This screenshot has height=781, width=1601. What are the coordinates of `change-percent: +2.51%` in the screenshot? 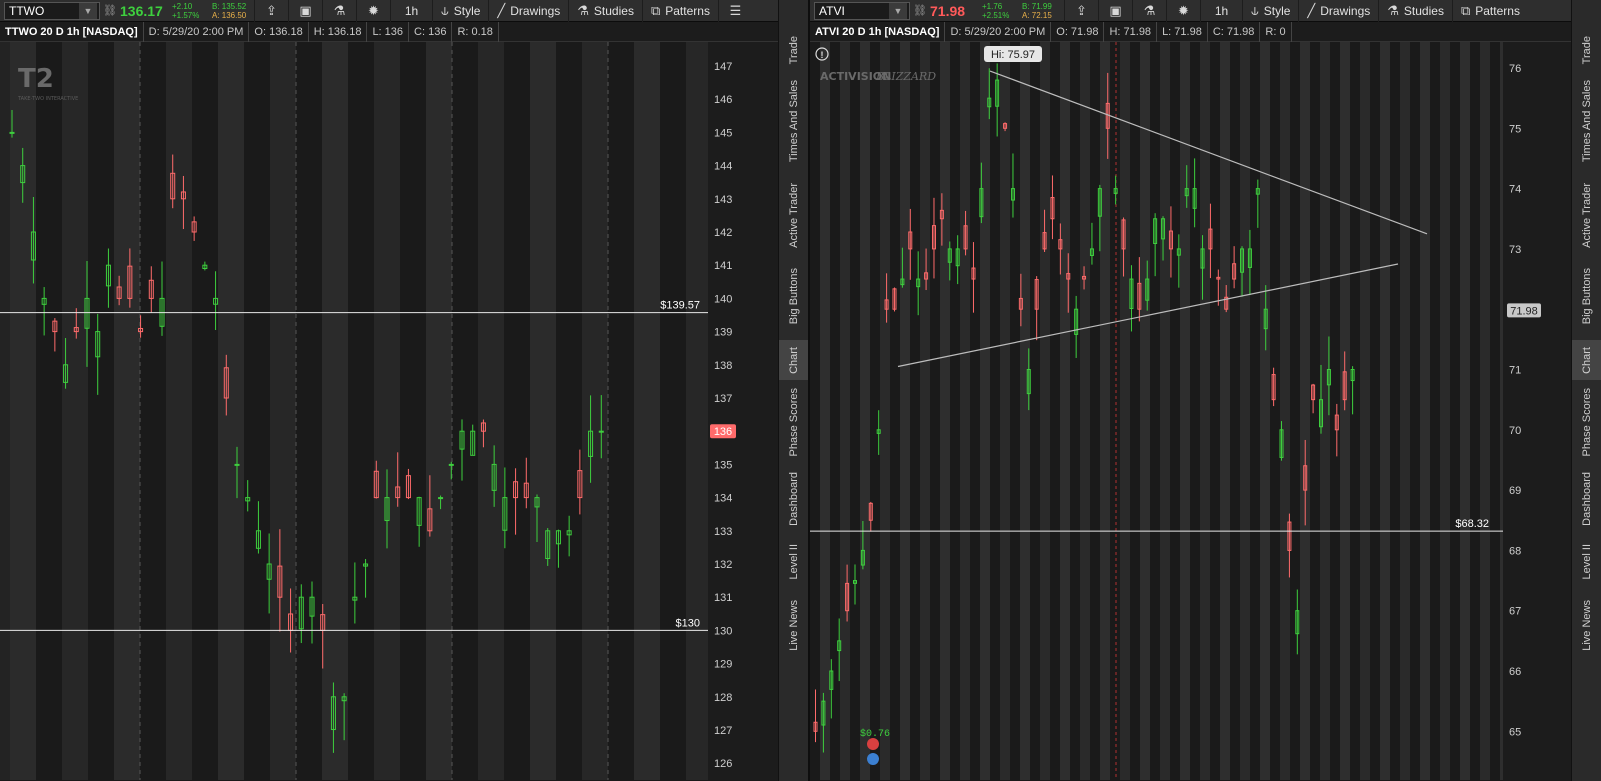 It's located at (996, 15).